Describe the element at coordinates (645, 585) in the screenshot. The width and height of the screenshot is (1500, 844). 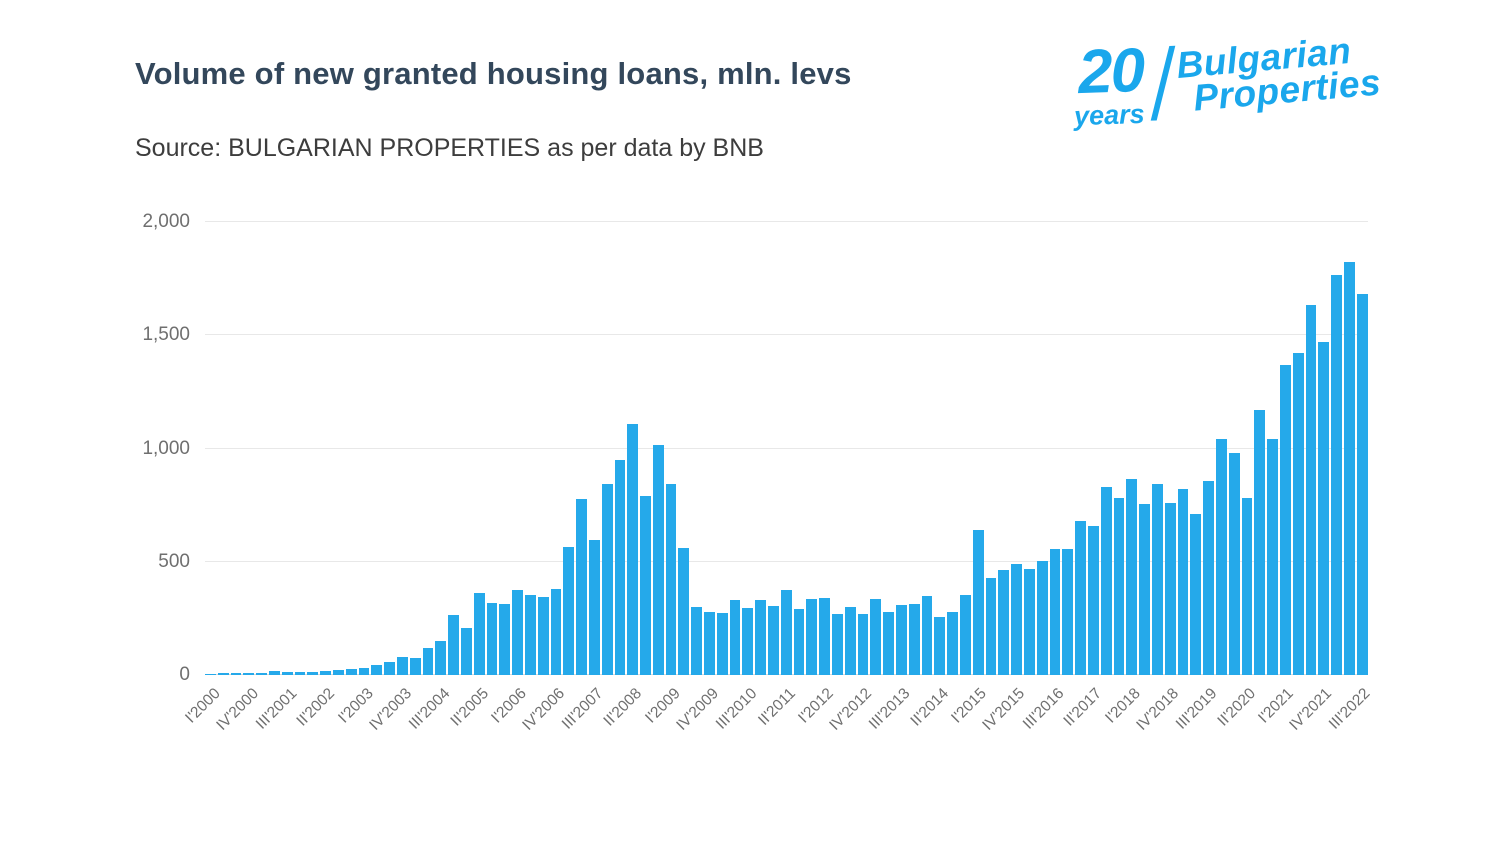
I see `bar-III'2008` at that location.